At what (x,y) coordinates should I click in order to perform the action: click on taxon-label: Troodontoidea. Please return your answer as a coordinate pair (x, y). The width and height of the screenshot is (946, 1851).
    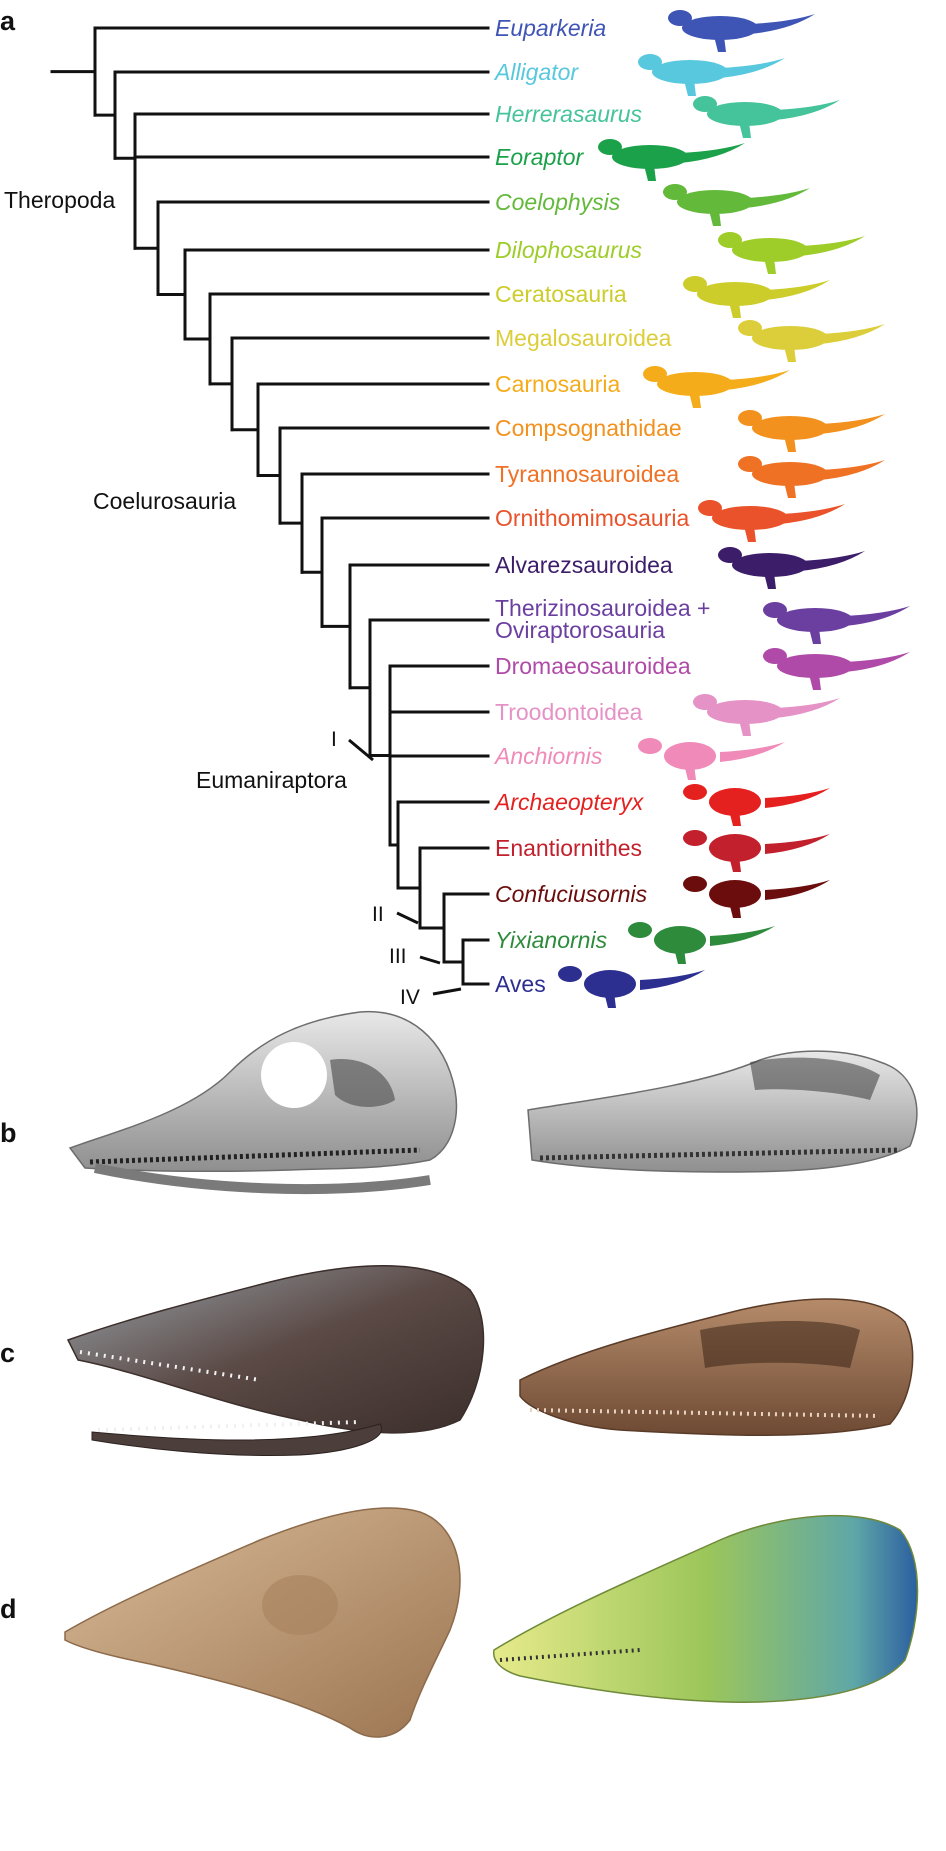
    Looking at the image, I should click on (569, 712).